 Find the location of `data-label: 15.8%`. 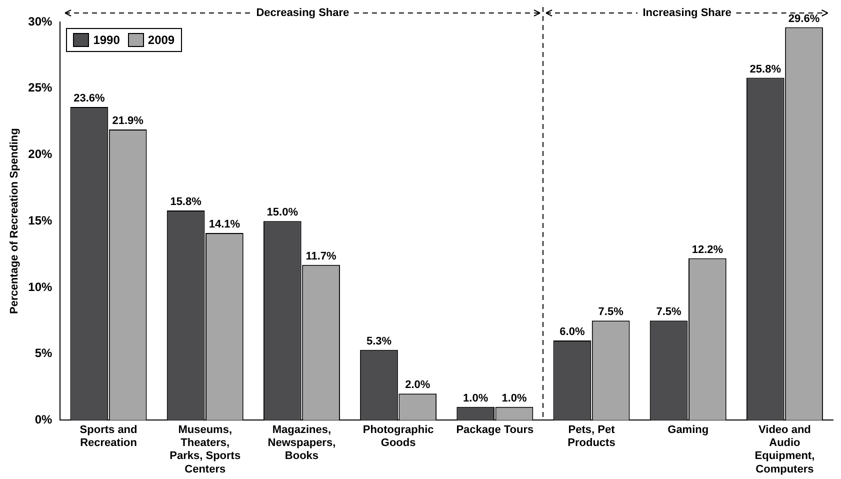

data-label: 15.8% is located at coordinates (186, 202).